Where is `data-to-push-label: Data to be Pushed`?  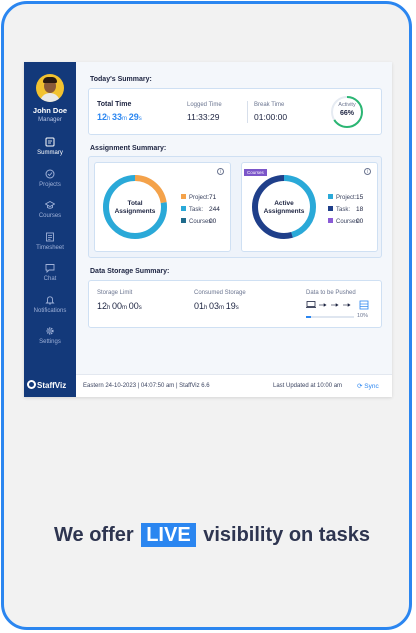 data-to-push-label: Data to be Pushed is located at coordinates (331, 293).